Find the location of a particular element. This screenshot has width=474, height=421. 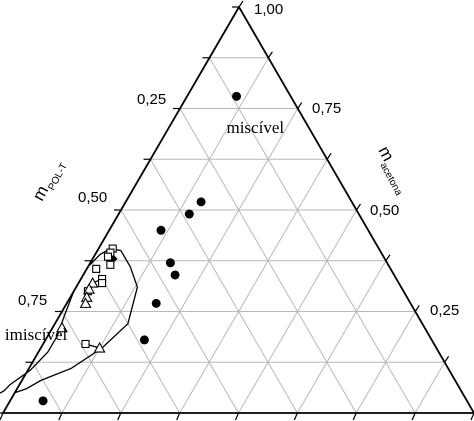

left-axis-title: m POL-T is located at coordinates (49, 182).